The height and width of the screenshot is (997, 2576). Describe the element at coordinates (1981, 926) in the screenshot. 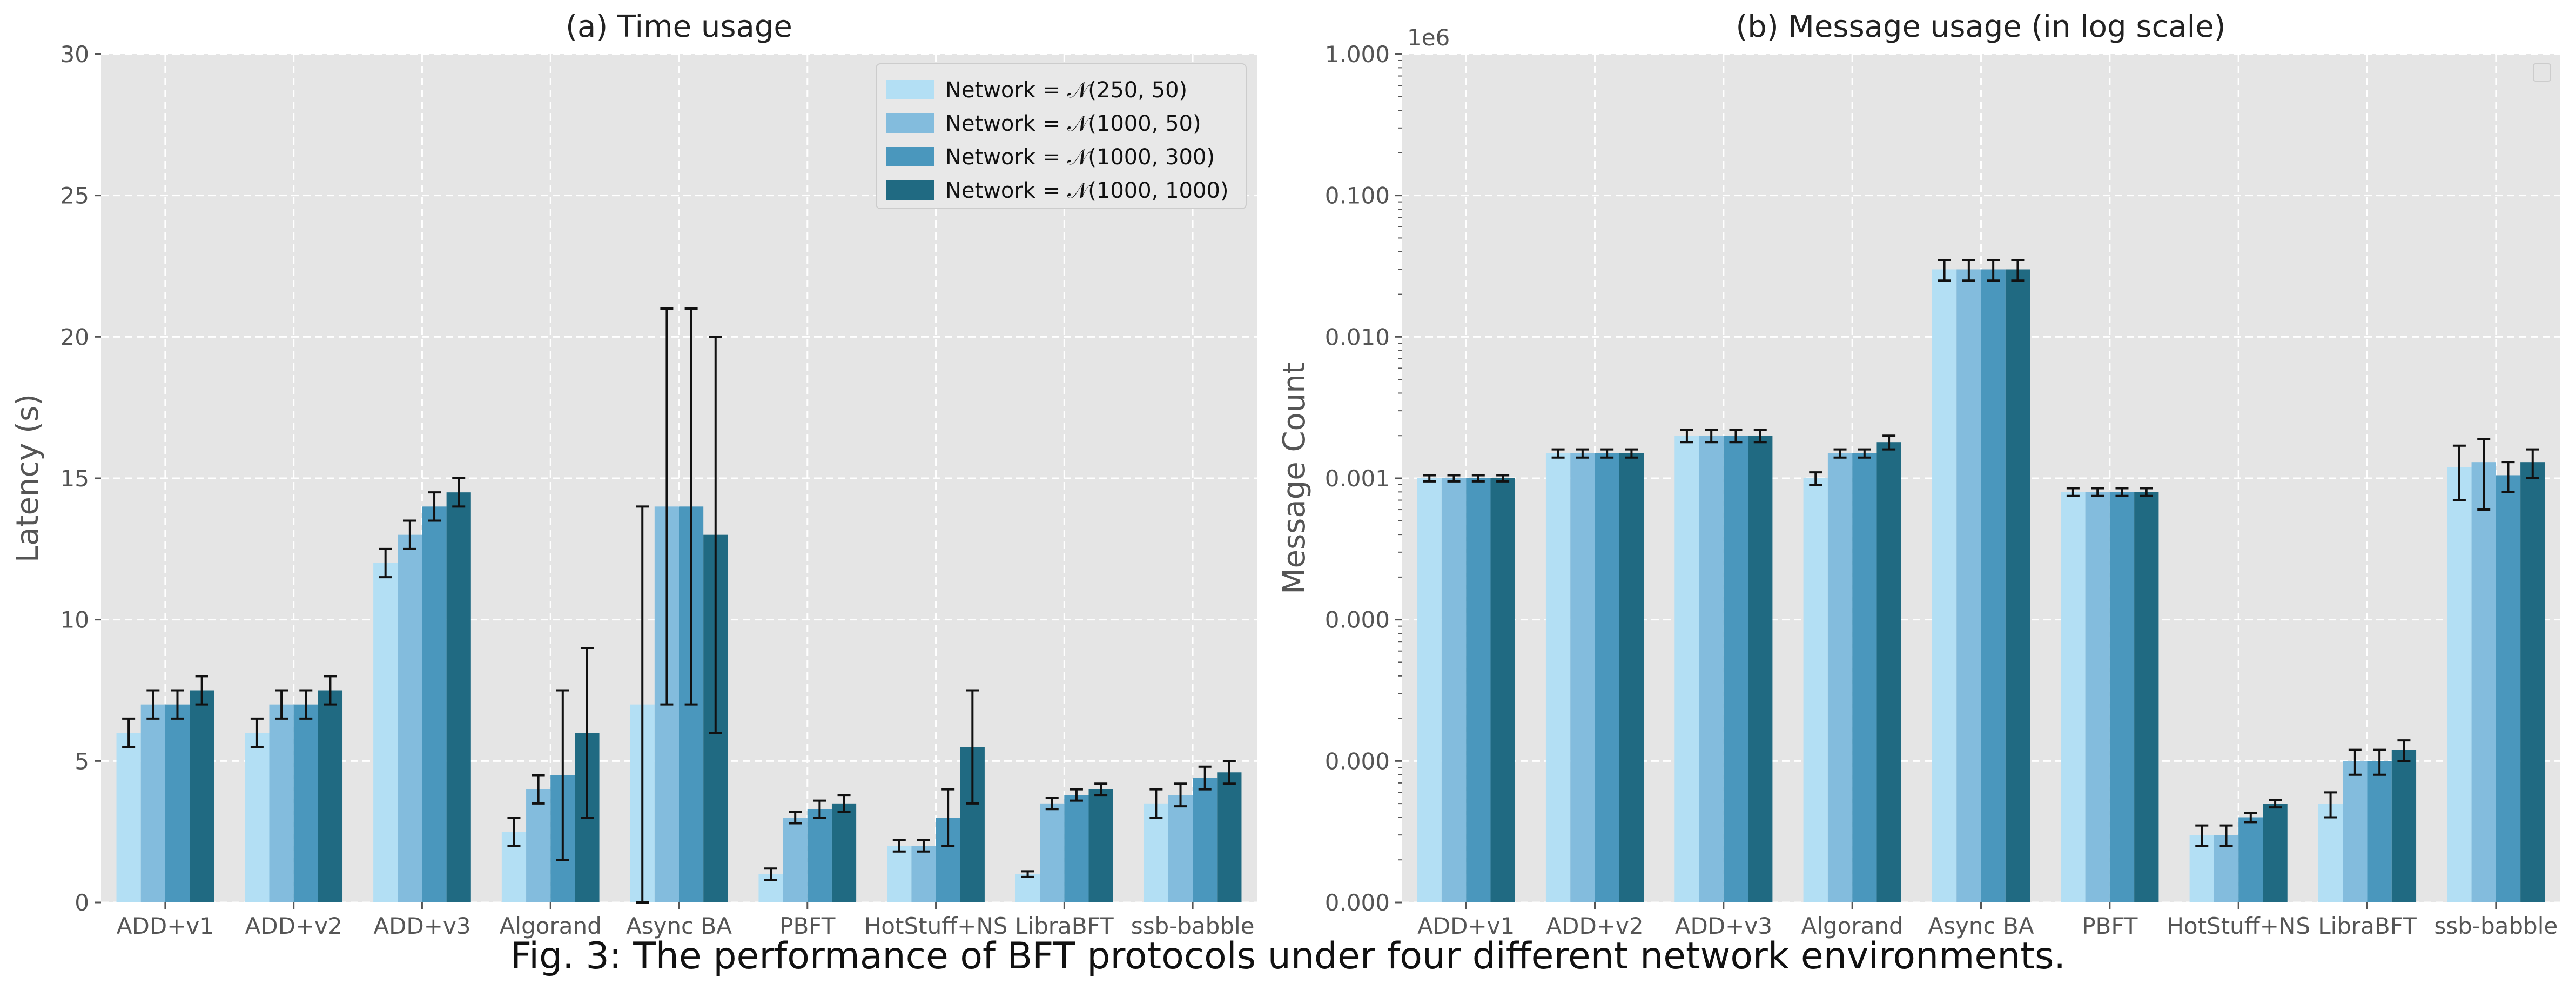

I see `x-tick-label: Async BA` at that location.